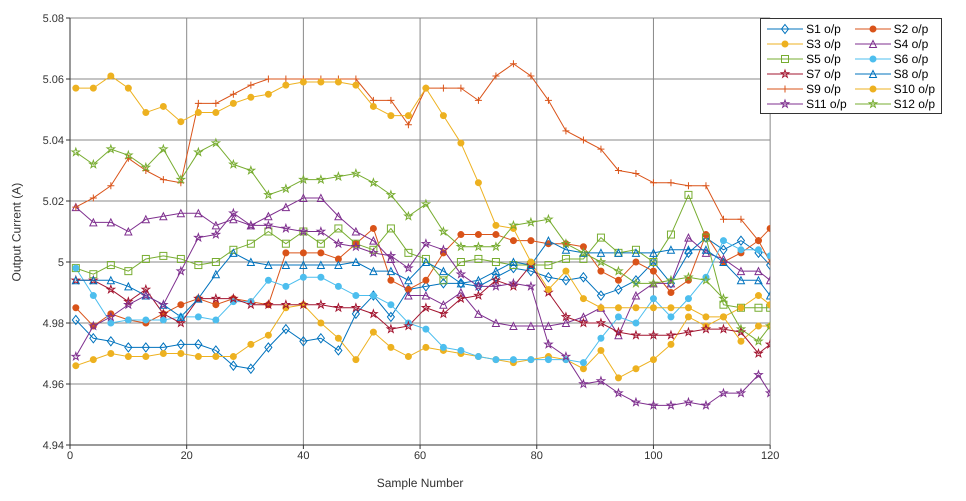  What do you see at coordinates (823, 59) in the screenshot?
I see `legend-label: S5 o/p` at bounding box center [823, 59].